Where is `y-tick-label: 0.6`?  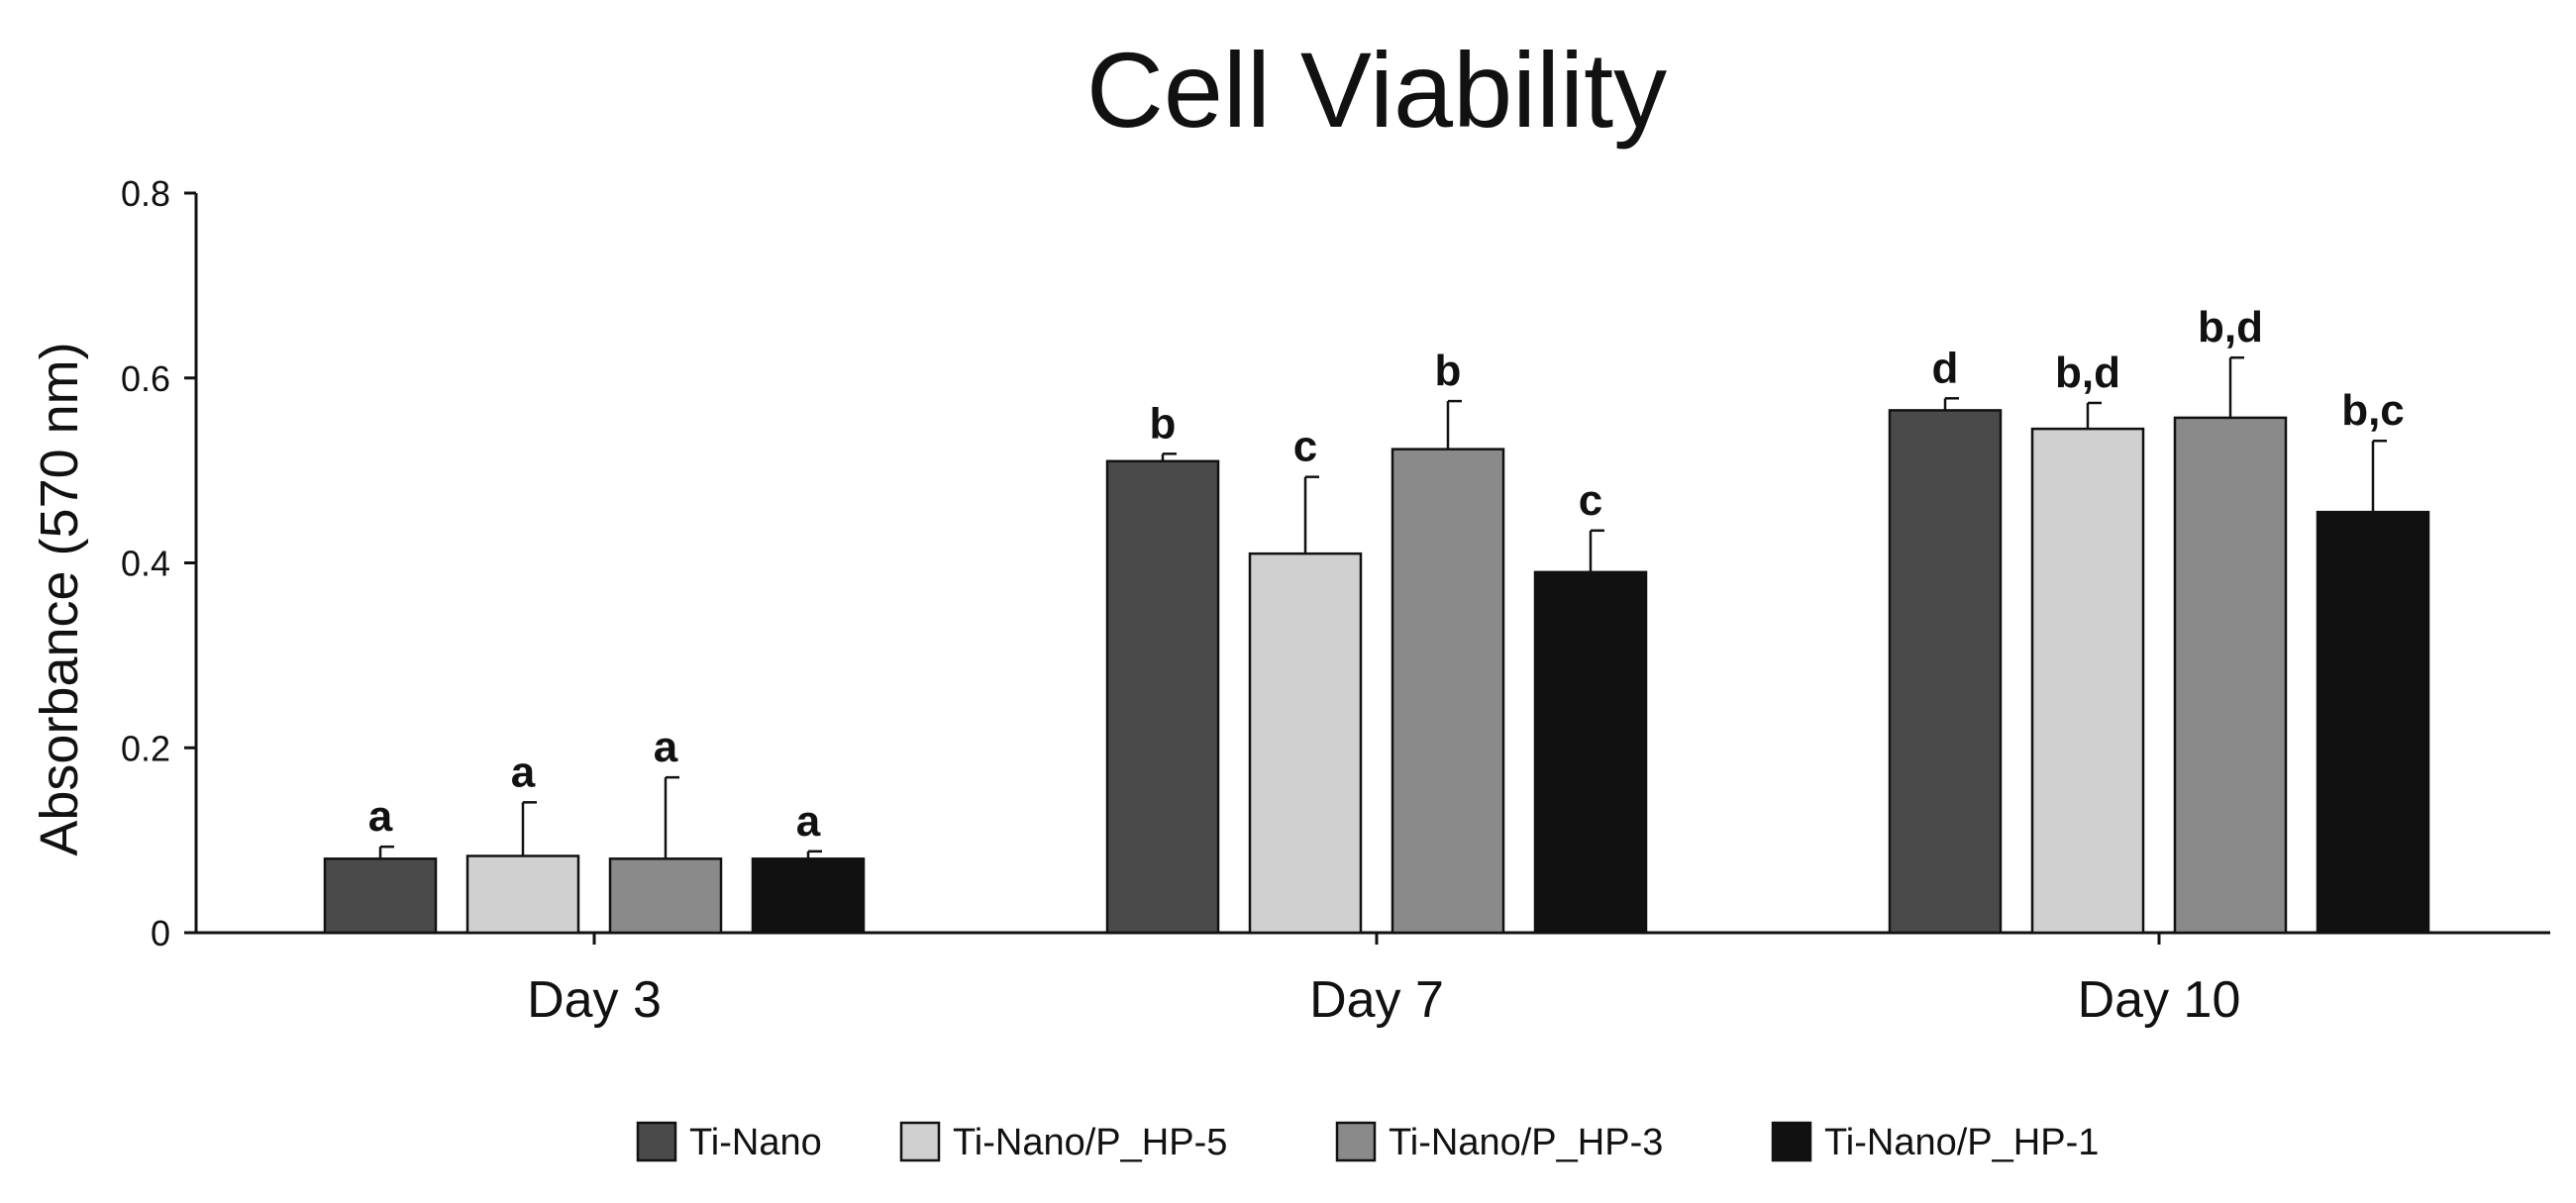 y-tick-label: 0.6 is located at coordinates (145, 378).